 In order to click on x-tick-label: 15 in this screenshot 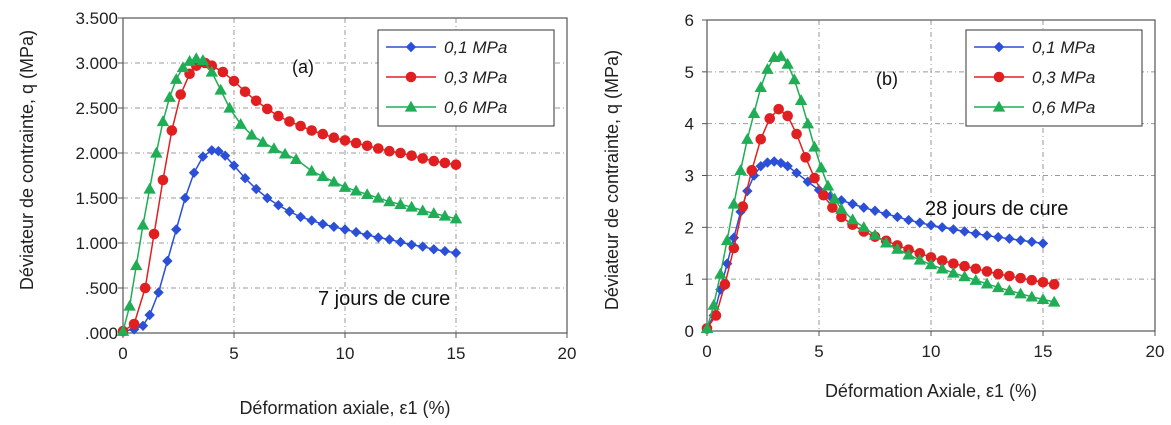, I will do `click(1043, 351)`.